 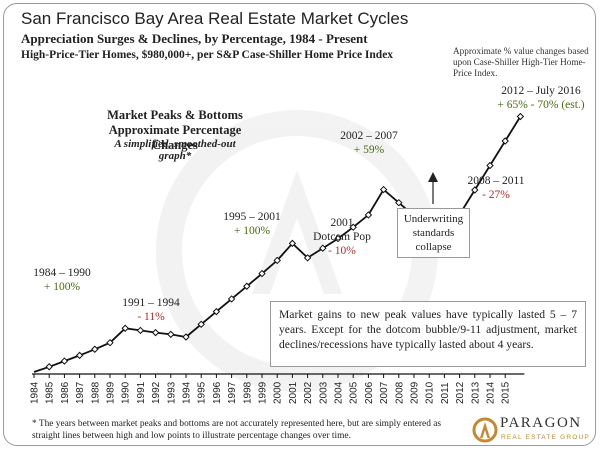 What do you see at coordinates (308, 392) in the screenshot?
I see `x-tick-label: 2002` at bounding box center [308, 392].